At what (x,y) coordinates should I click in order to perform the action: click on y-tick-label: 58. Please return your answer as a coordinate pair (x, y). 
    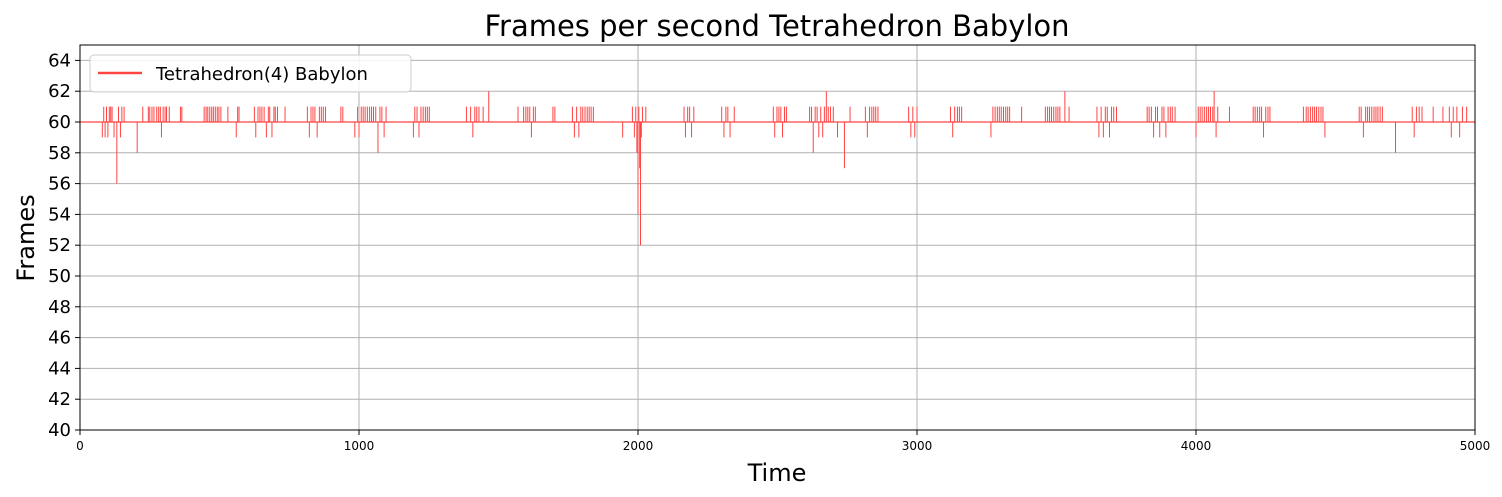
    Looking at the image, I should click on (59, 153).